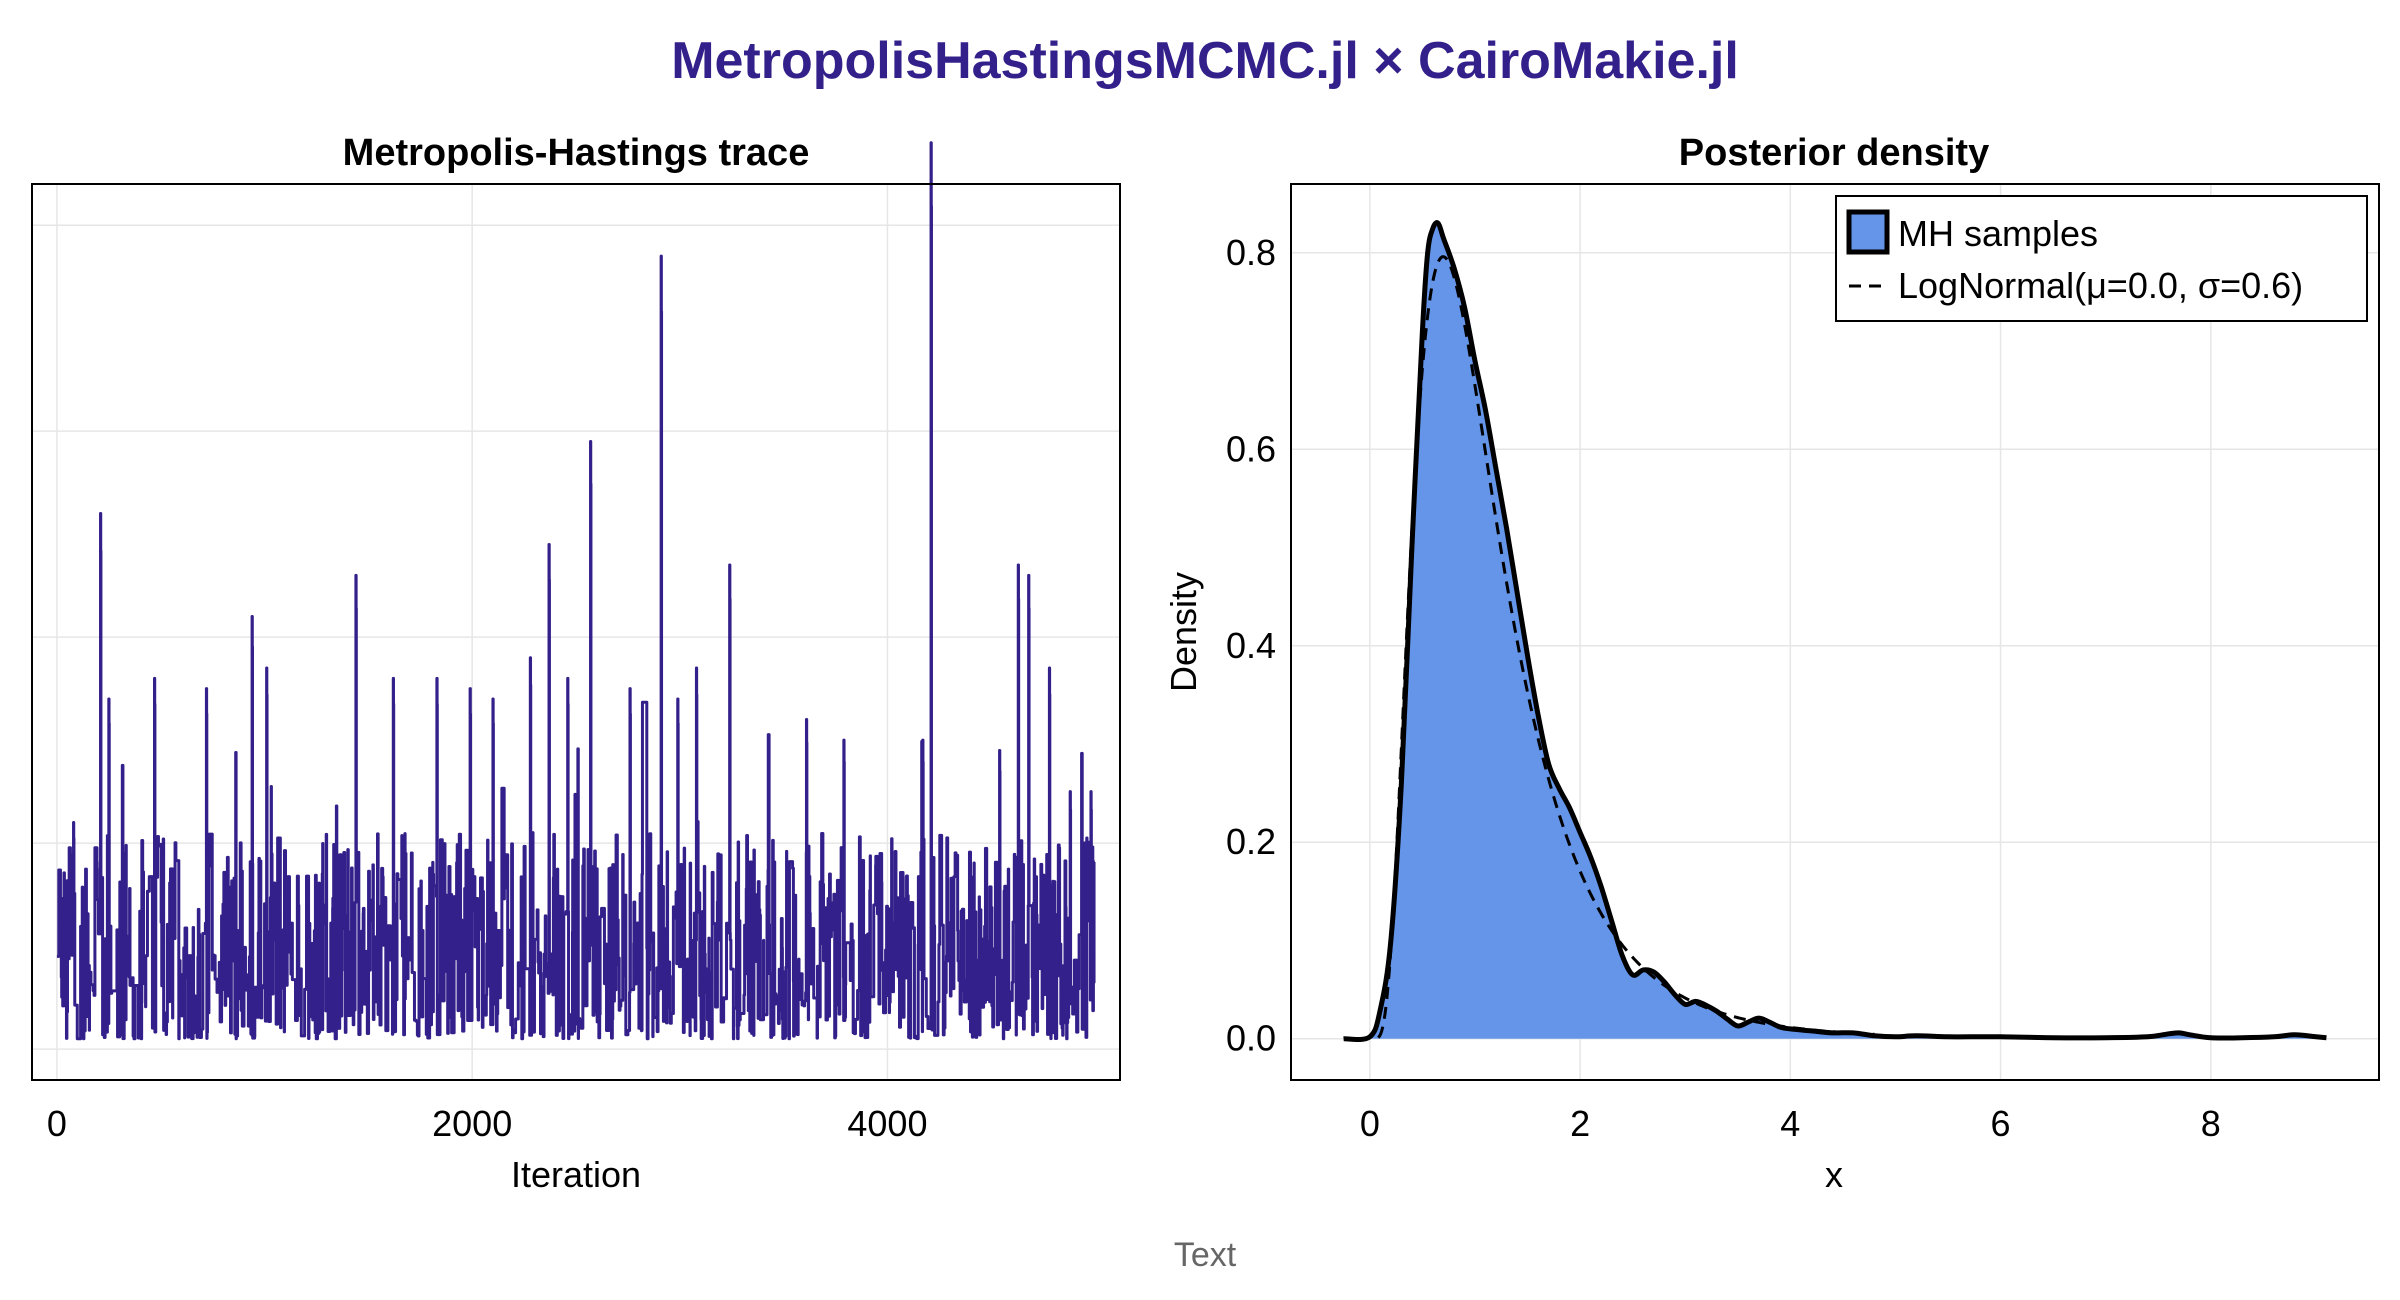  Describe the element at coordinates (2001, 1123) in the screenshot. I see `density-x-tick-label: 6` at that location.